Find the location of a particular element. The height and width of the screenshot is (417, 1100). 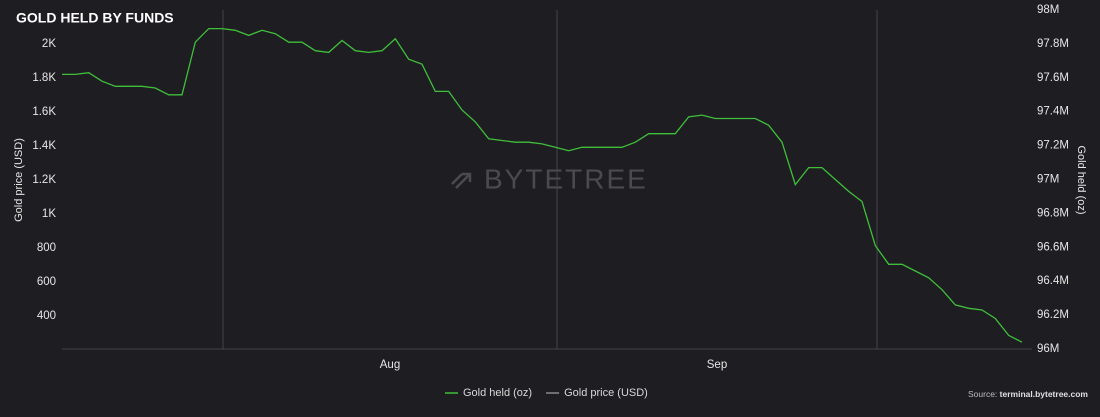

legend-label: Gold held (oz) is located at coordinates (497, 393).